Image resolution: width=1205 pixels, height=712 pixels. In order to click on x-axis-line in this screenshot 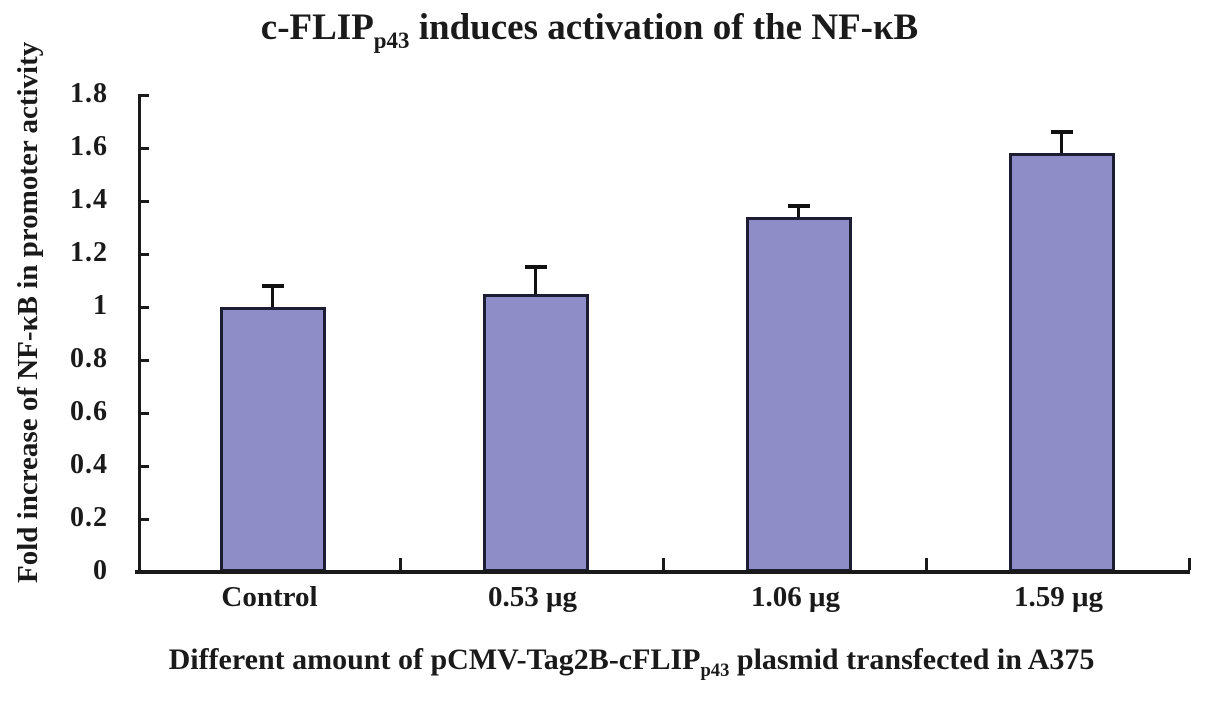, I will do `click(662, 572)`.